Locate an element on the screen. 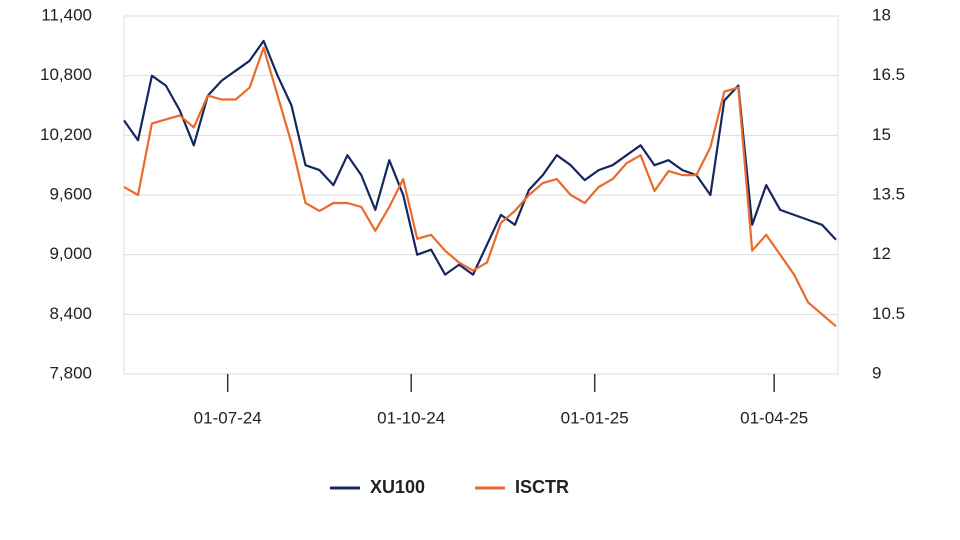 The height and width of the screenshot is (540, 960). y2-tick-label: 16.5 is located at coordinates (888, 74).